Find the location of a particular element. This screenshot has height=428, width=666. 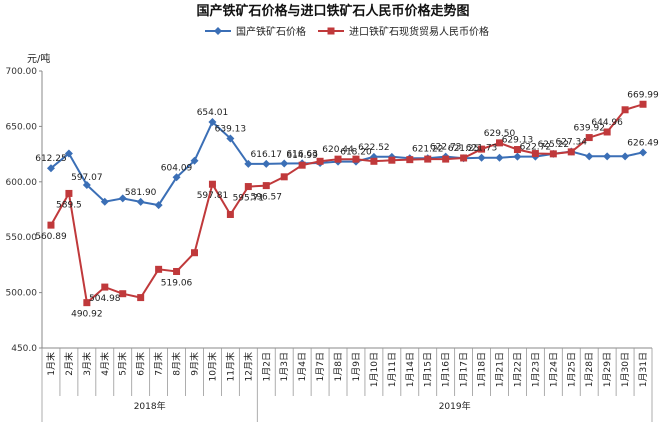

data-label-0: 621.73 is located at coordinates (482, 149).